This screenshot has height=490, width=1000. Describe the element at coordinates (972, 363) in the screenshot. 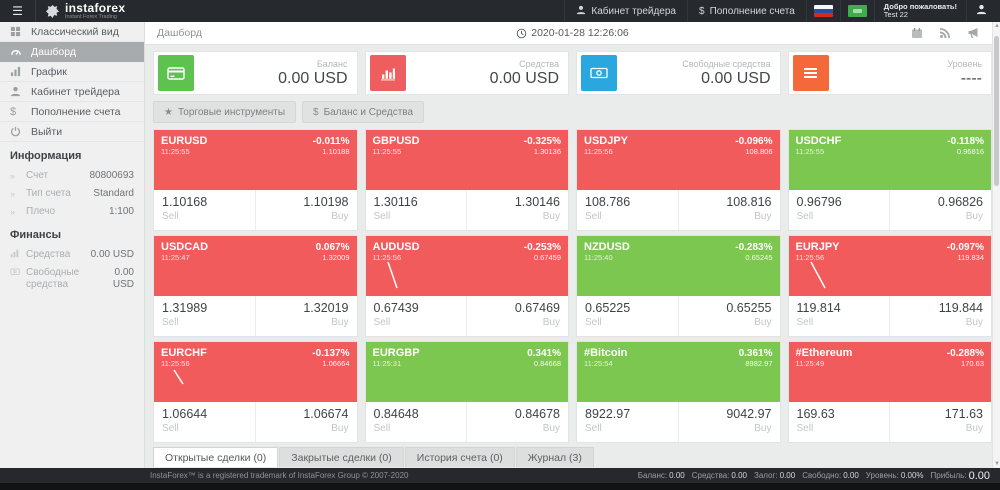

I see `last-price: 170.63` at that location.